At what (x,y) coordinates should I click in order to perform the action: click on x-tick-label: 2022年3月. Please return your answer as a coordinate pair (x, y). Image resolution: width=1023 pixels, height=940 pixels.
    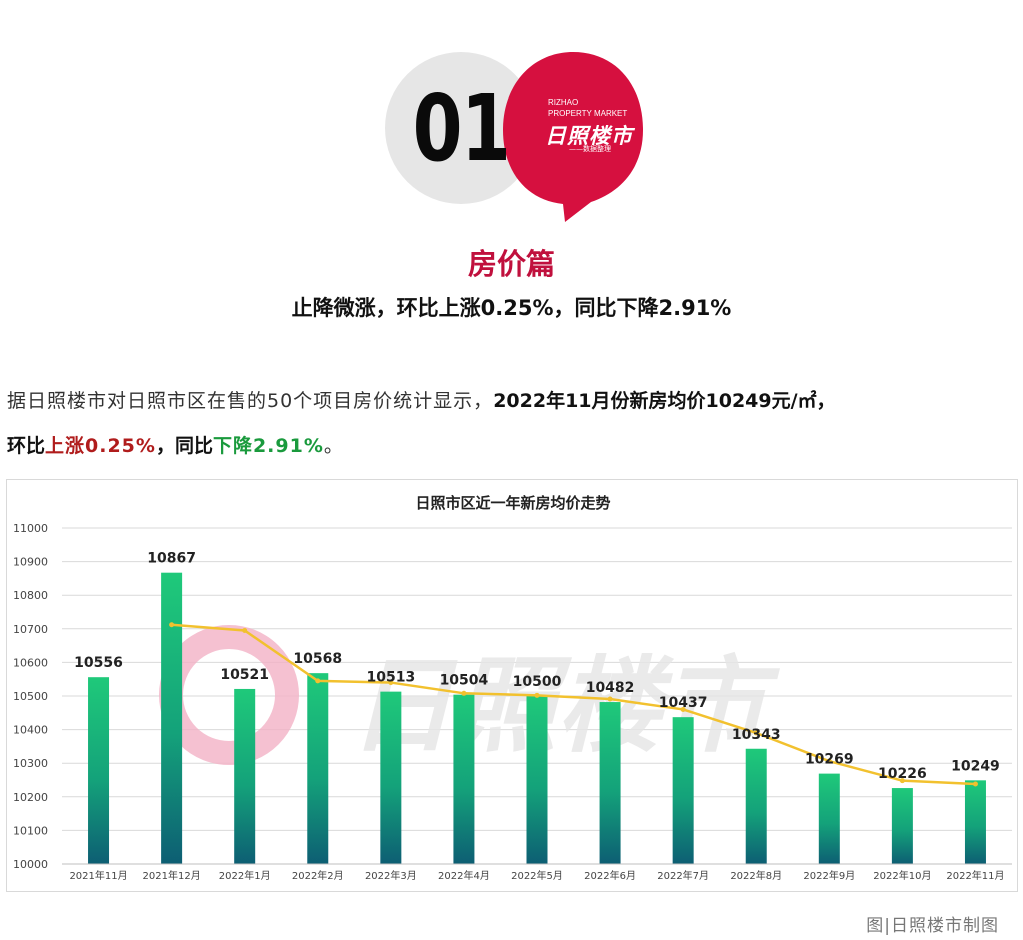
    Looking at the image, I should click on (391, 875).